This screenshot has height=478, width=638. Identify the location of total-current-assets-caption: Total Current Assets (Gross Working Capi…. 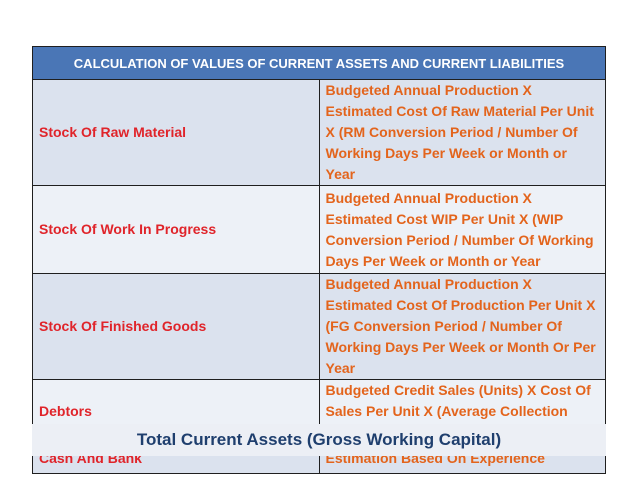
(319, 440).